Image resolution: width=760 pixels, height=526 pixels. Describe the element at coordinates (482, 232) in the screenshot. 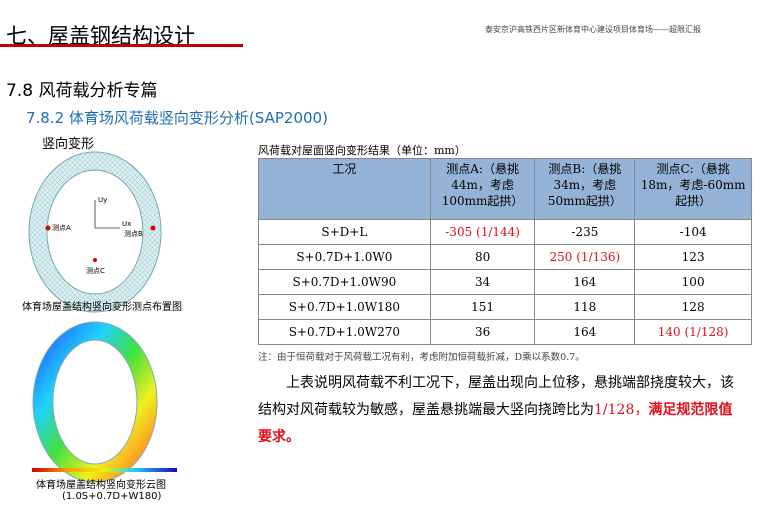

I see `cell: -305 (1/144)` at that location.